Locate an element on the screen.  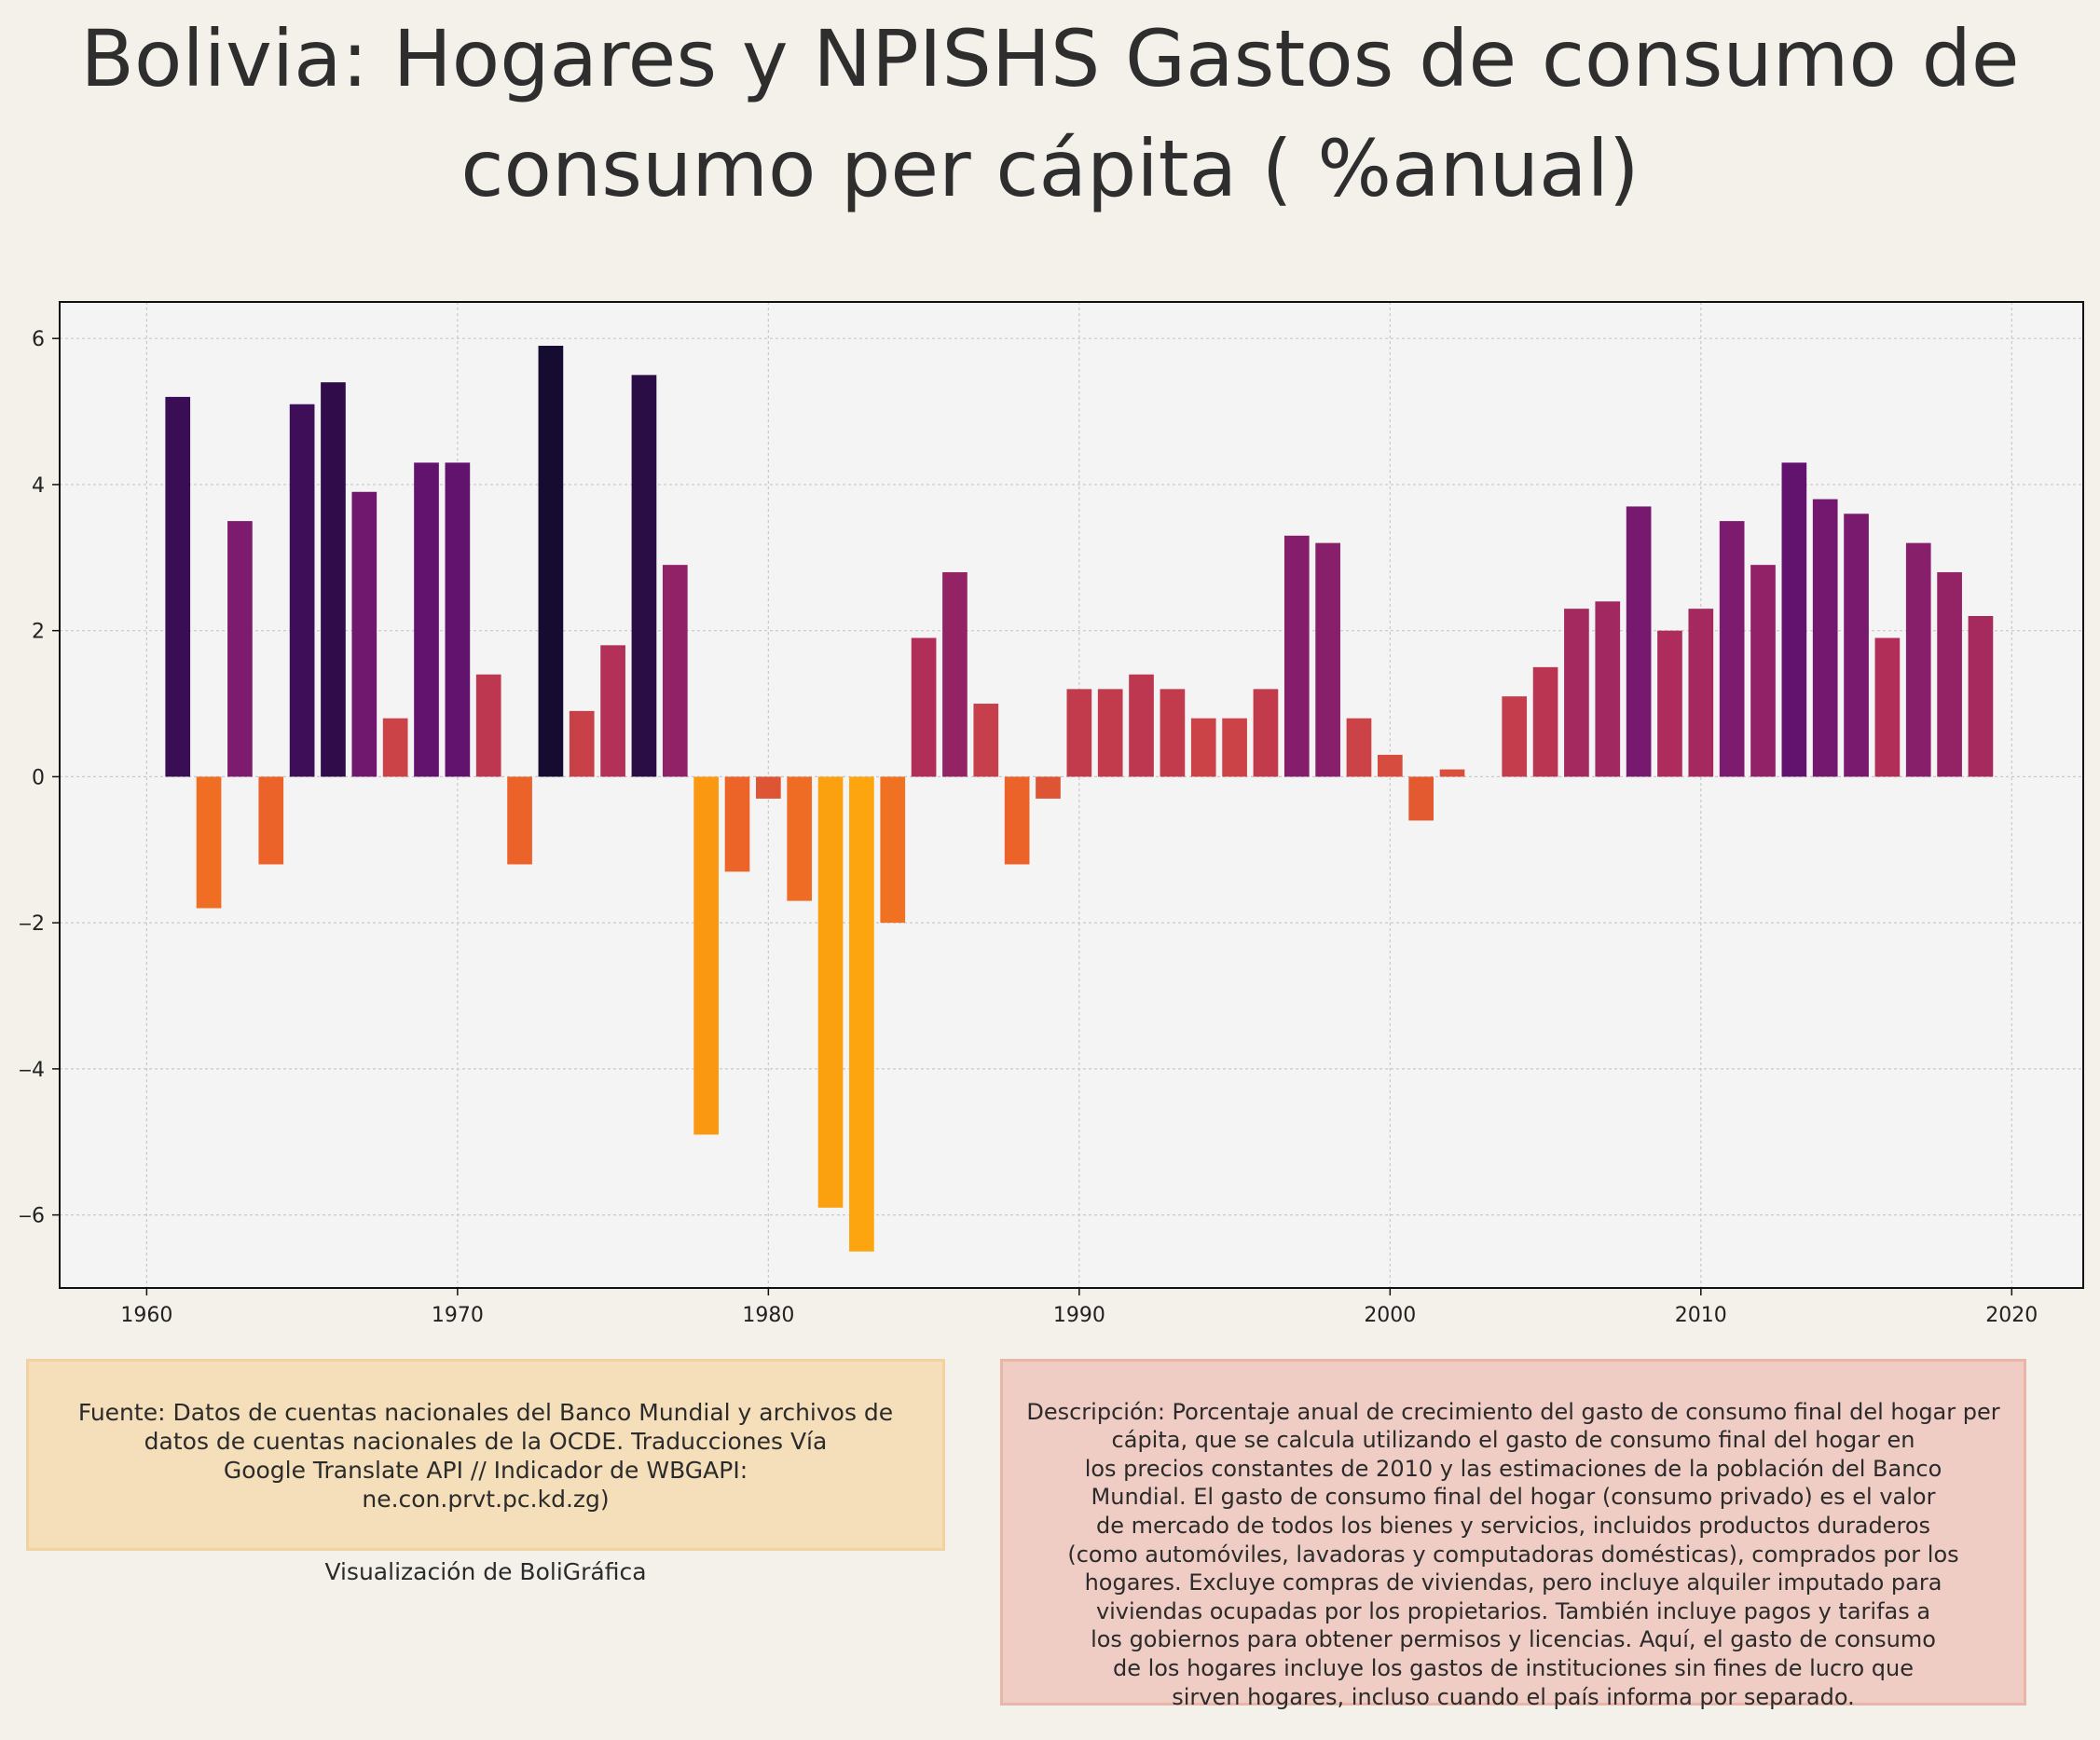
y-axis: ‒6 ‒4 ‒2 0 2 4 6 is located at coordinates (39, 778).